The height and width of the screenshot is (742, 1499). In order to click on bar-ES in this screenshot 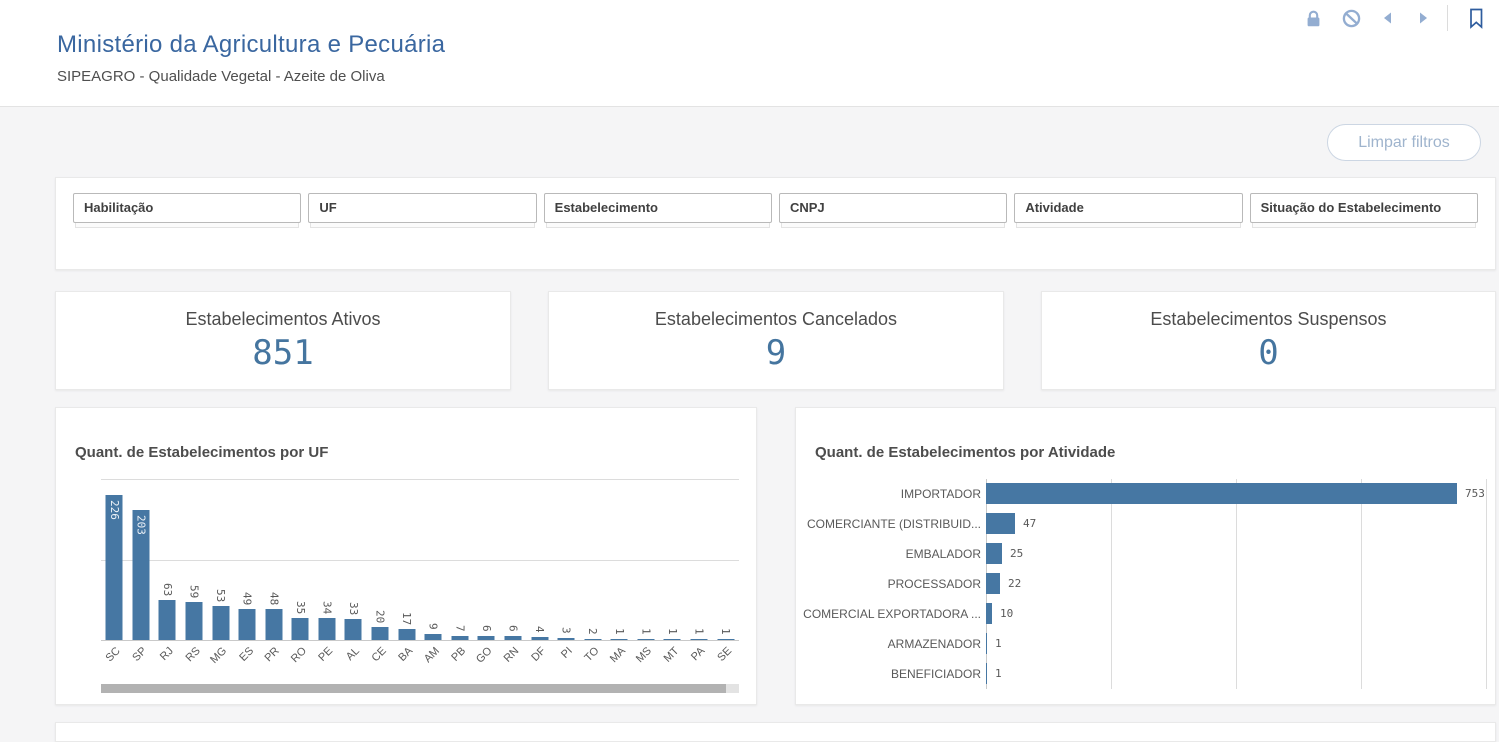, I will do `click(247, 624)`.